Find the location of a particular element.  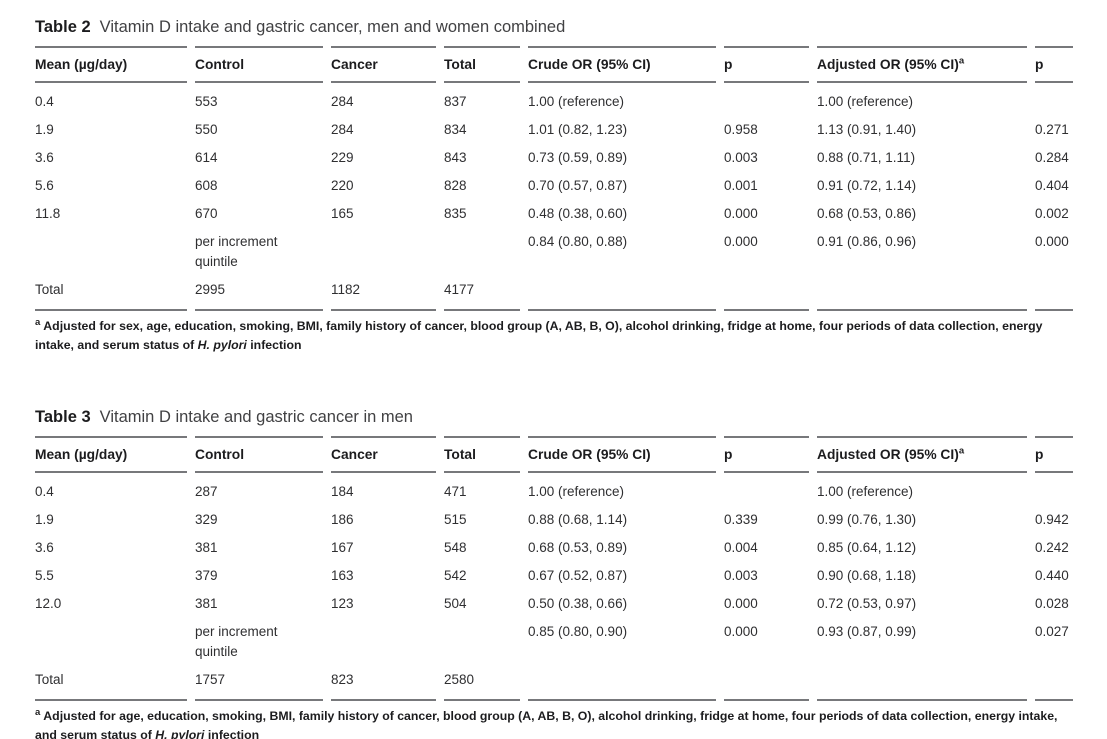

table-cell: 11.8 is located at coordinates (48, 213).